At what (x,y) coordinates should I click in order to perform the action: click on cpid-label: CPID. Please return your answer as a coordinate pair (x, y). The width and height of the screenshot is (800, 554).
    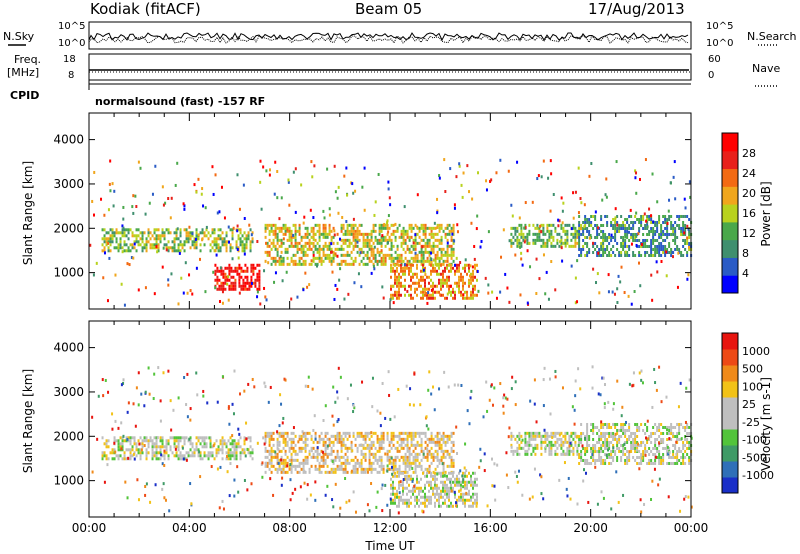
    Looking at the image, I should click on (25, 95).